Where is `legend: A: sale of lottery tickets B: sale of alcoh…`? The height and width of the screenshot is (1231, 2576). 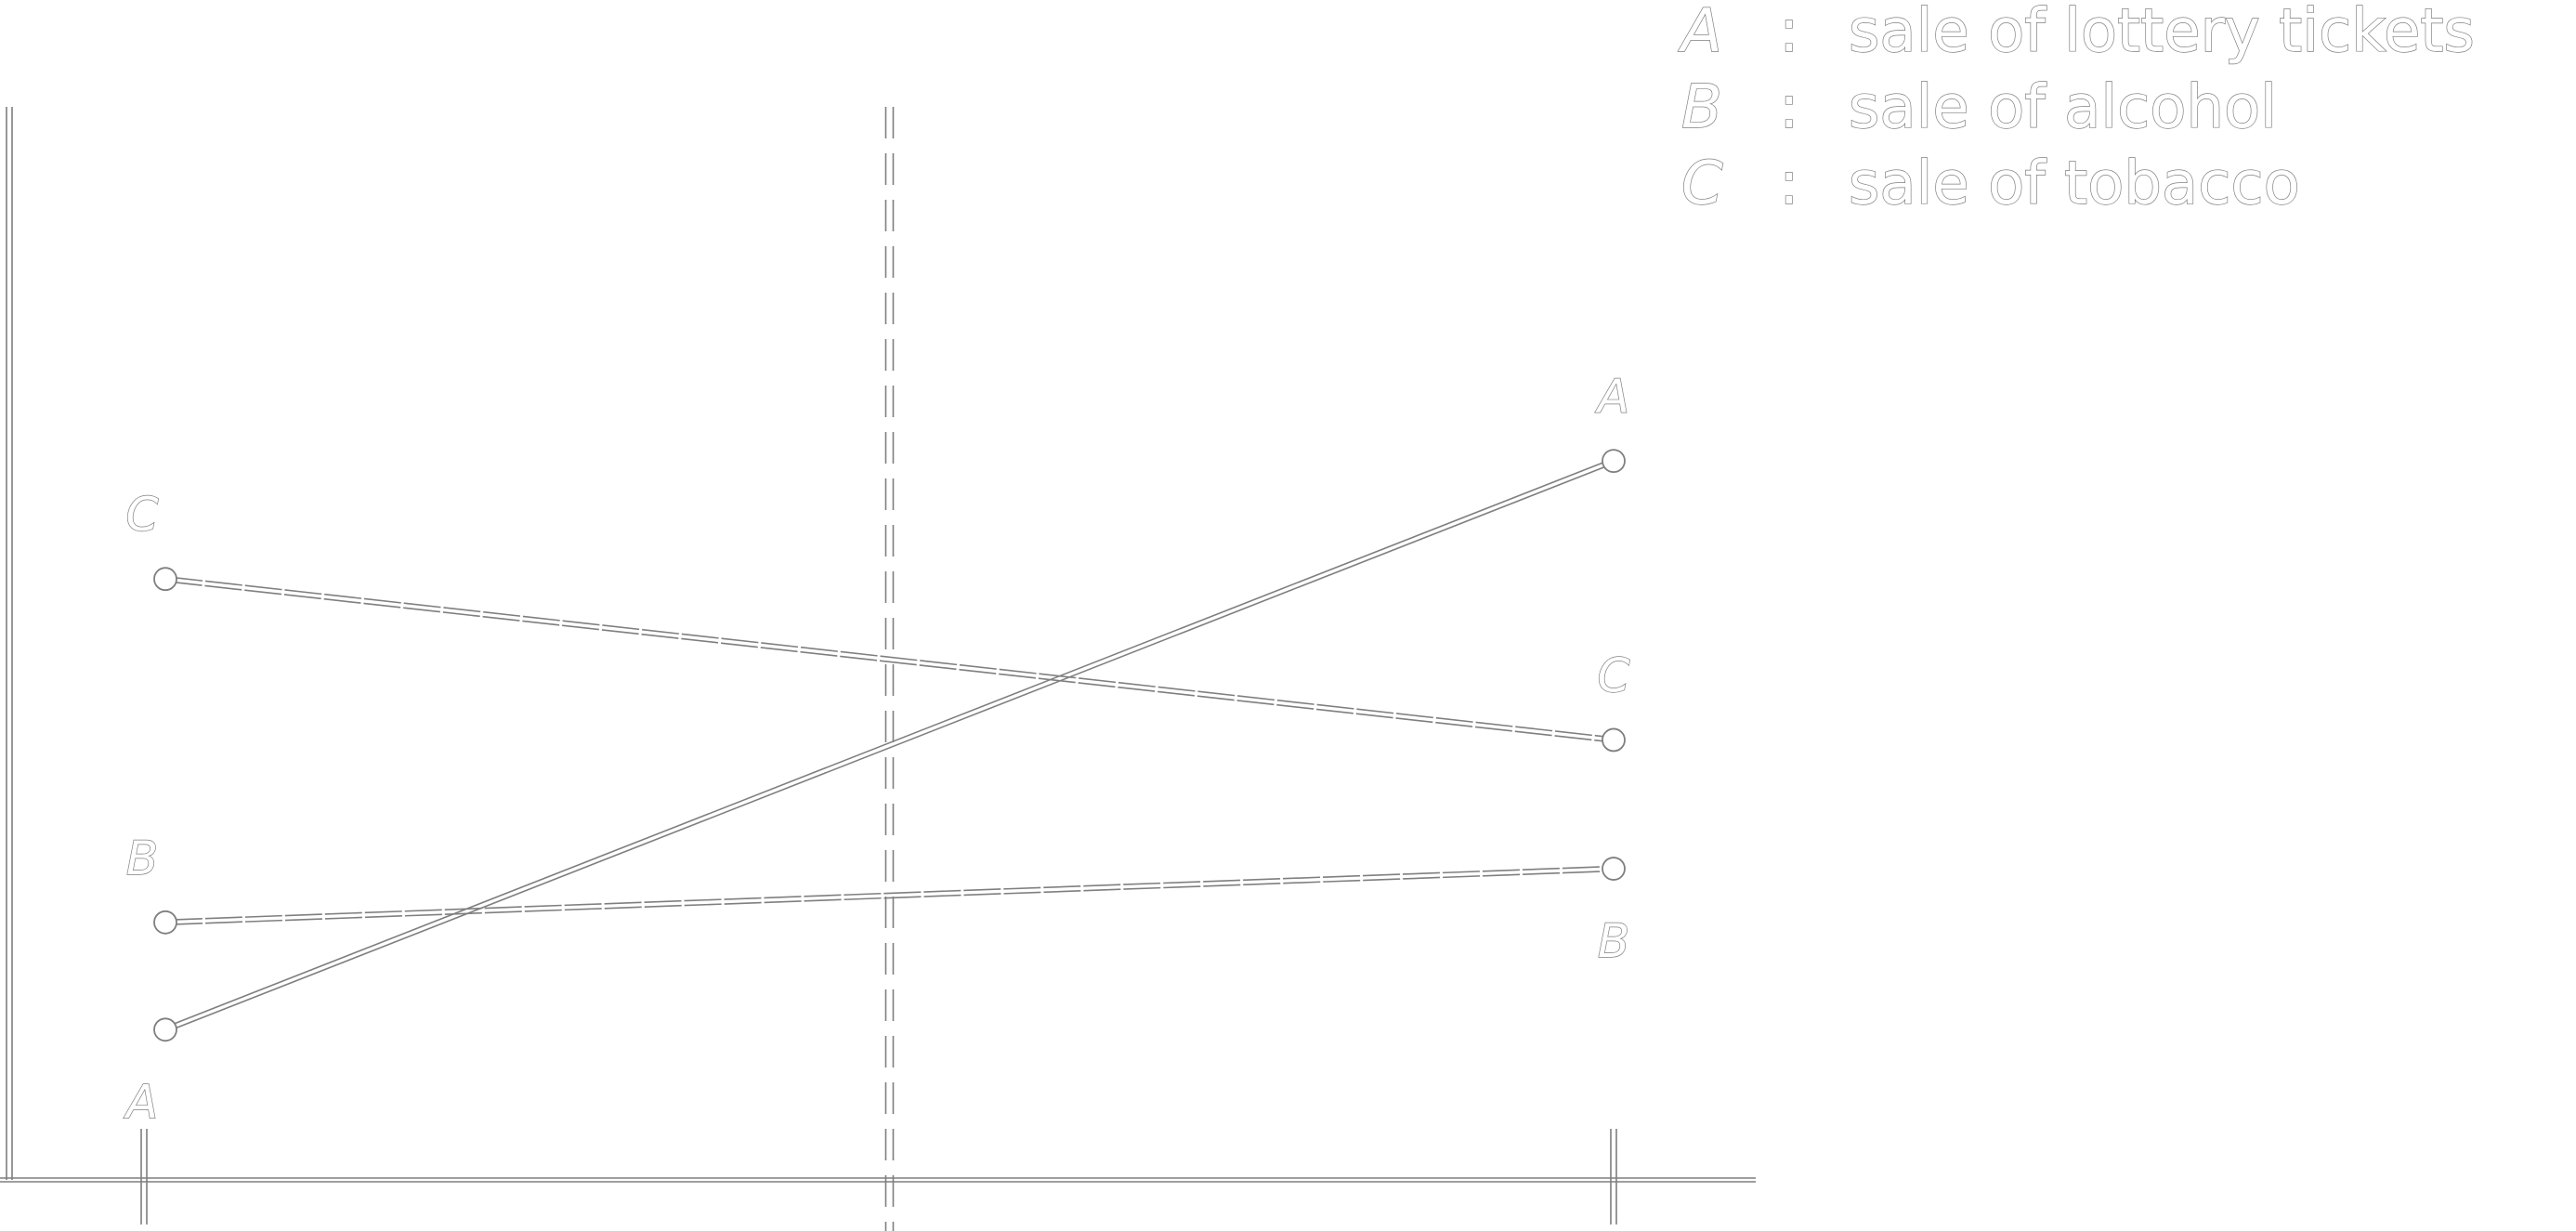 legend: A: sale of lottery tickets B: sale of alcoh… is located at coordinates (2076, 109).